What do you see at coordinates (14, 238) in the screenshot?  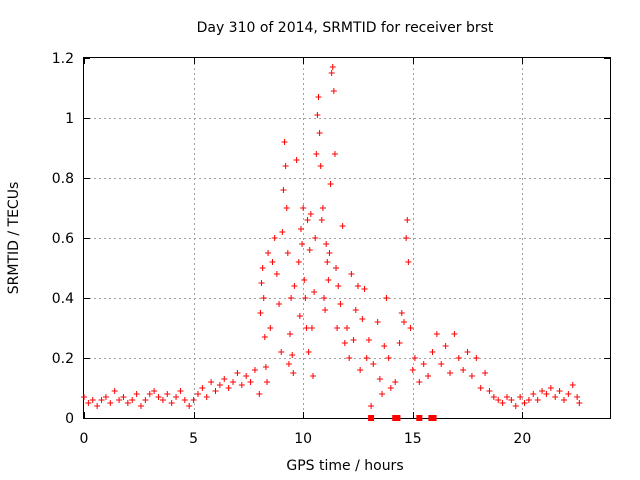 I see `y-axis-label: SRMTID / TECUs` at bounding box center [14, 238].